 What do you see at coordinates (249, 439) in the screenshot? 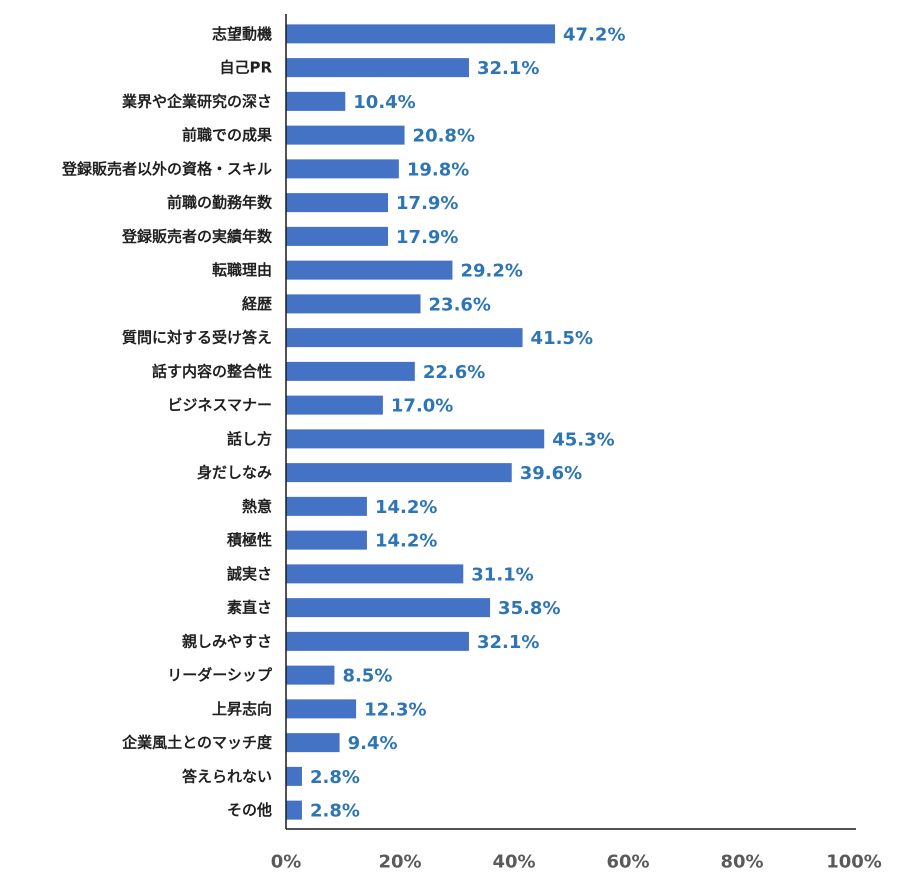
I see `category-label: 話し方` at bounding box center [249, 439].